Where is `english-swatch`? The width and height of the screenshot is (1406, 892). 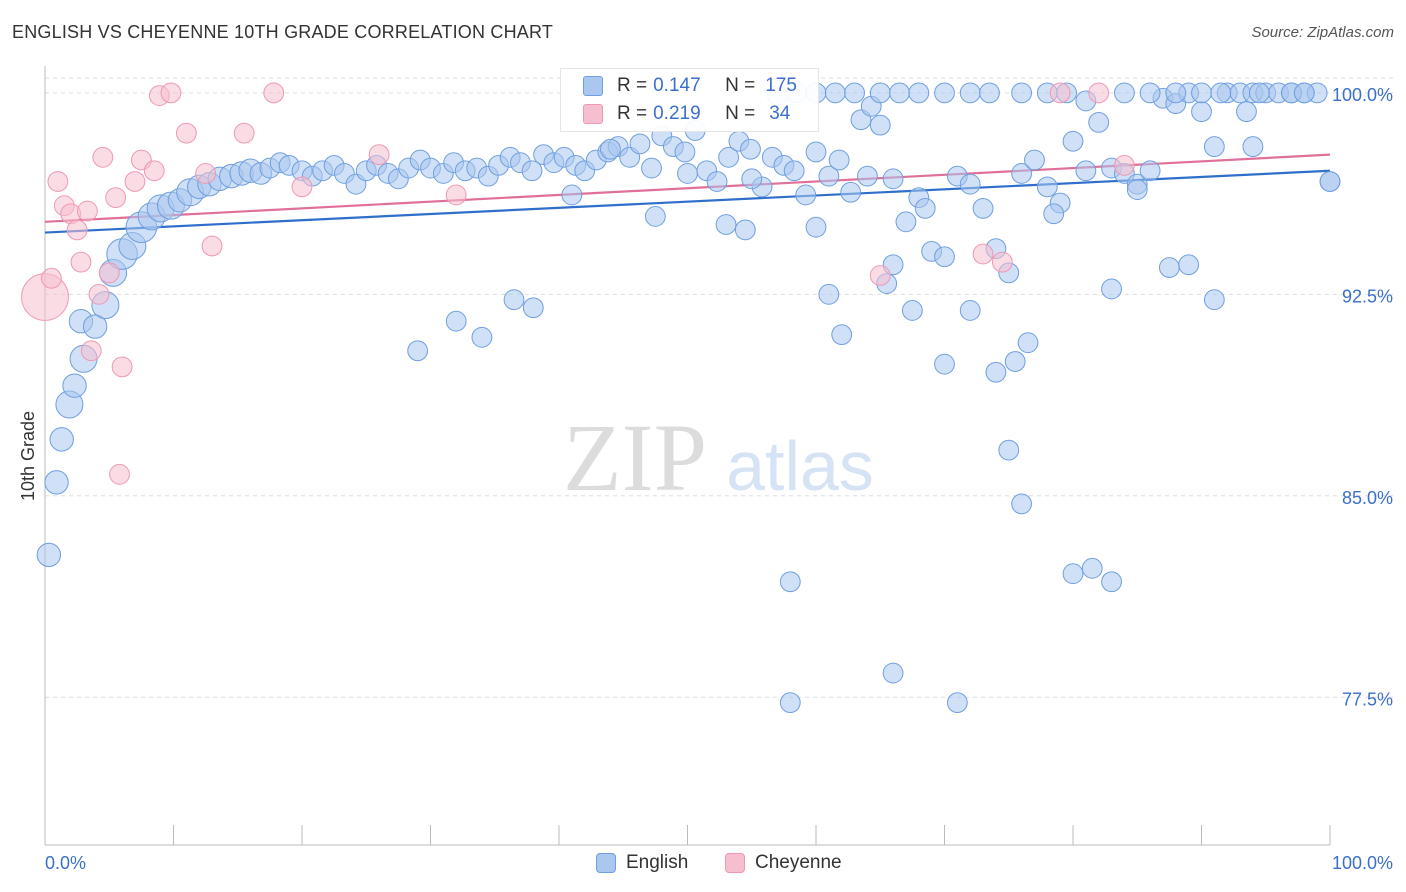 english-swatch is located at coordinates (593, 86).